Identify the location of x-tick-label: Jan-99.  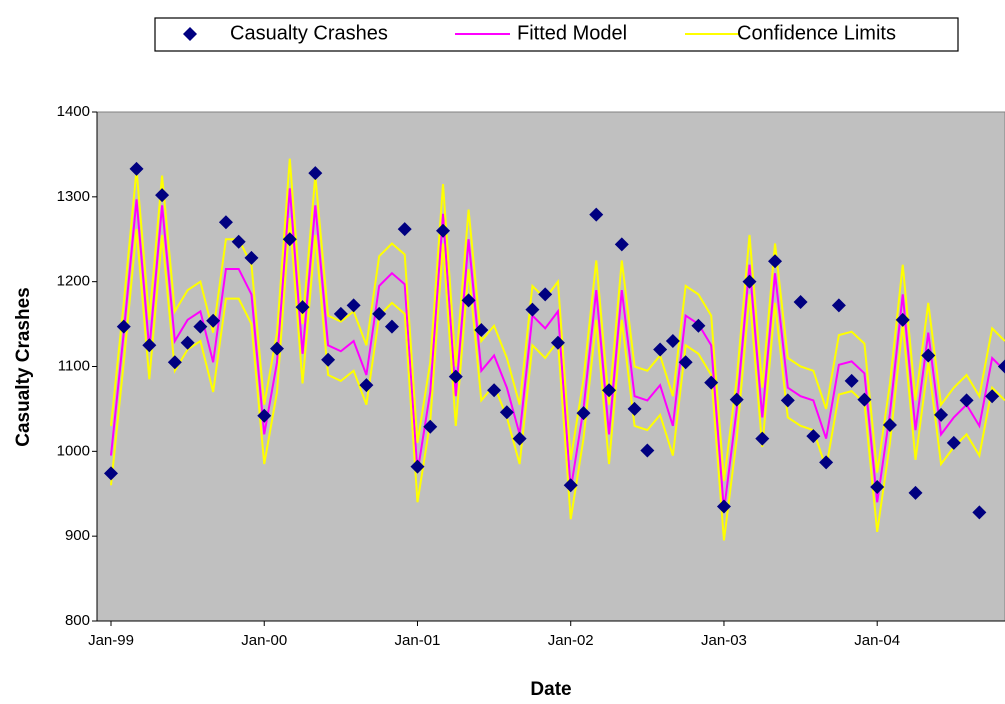
(111, 640).